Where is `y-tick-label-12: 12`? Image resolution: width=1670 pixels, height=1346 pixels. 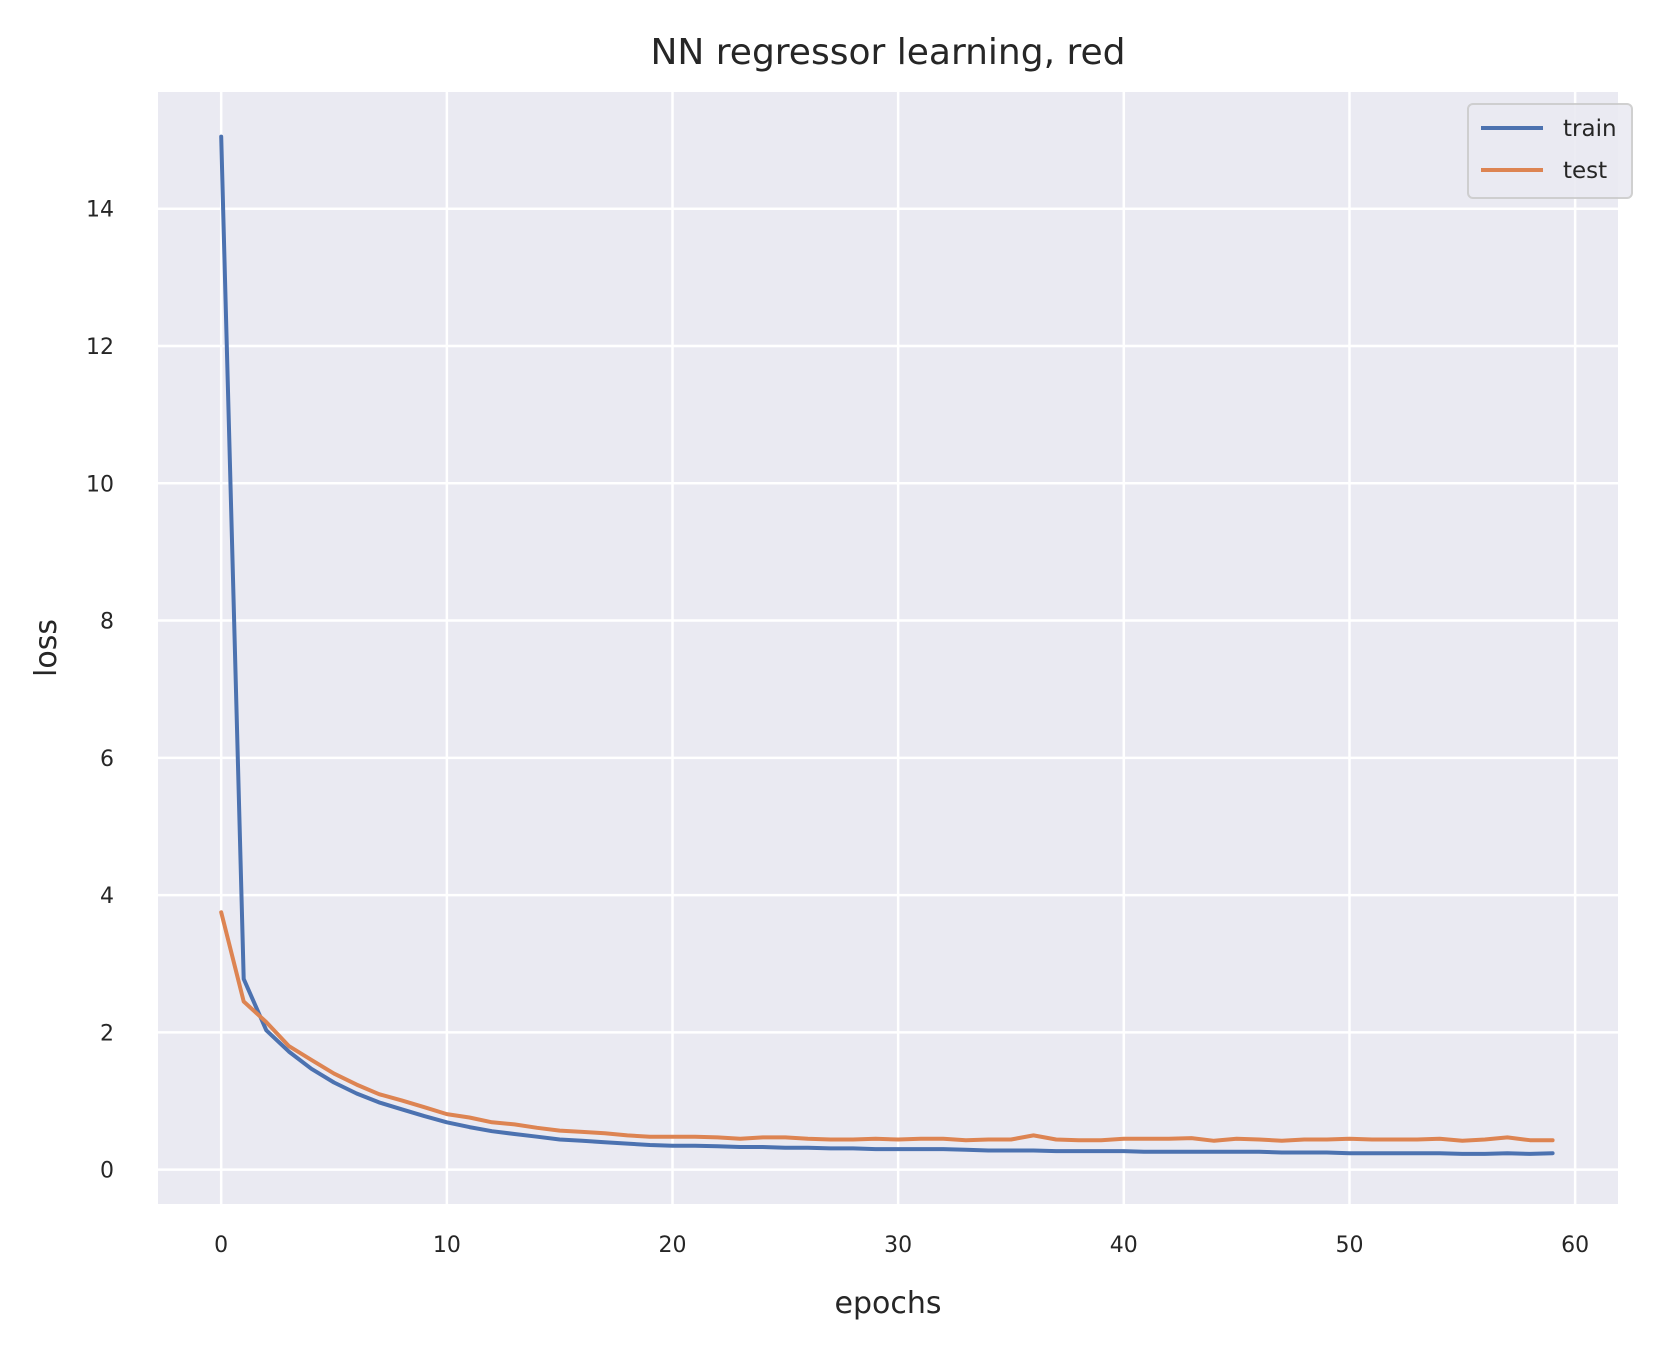 y-tick-label-12: 12 is located at coordinates (100, 347).